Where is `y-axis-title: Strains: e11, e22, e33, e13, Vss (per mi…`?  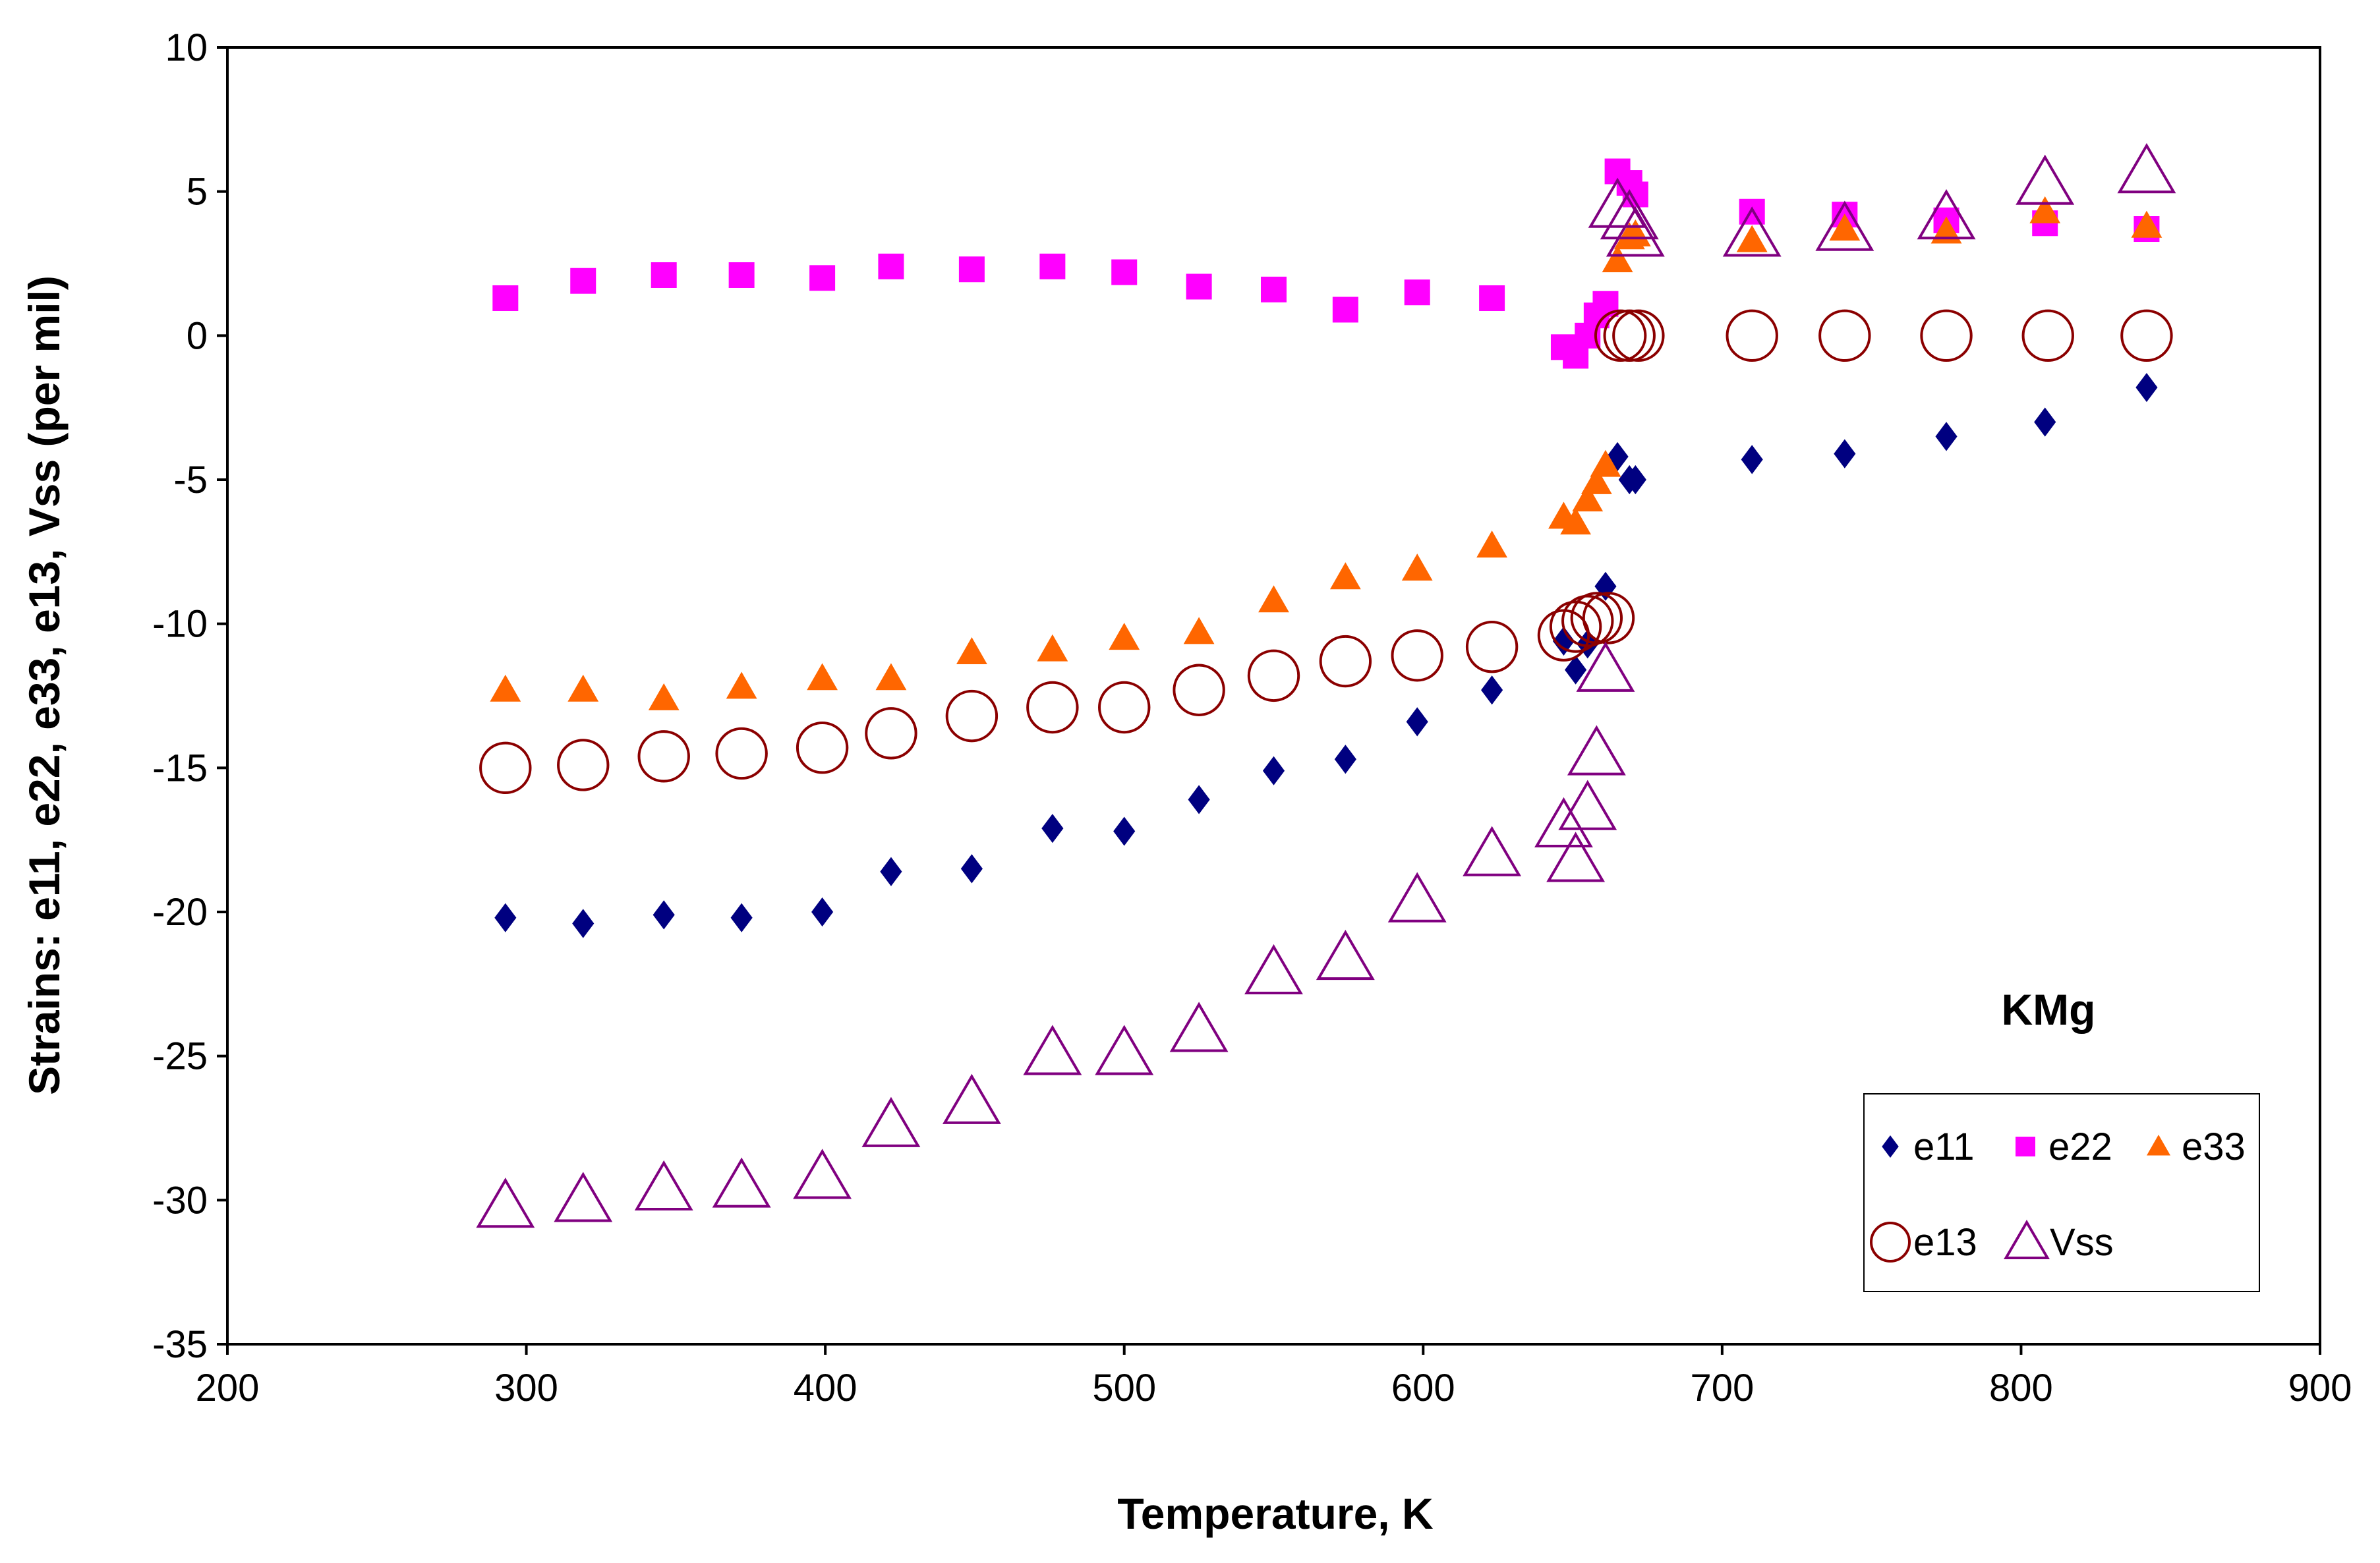
y-axis-title: Strains: e11, e22, e33, e13, Vss (per mi… is located at coordinates (44, 685).